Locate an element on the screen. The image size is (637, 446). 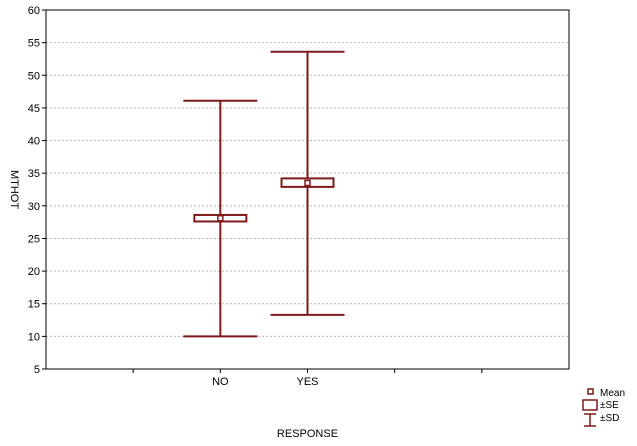
x-tick-label: YES is located at coordinates (307, 382).